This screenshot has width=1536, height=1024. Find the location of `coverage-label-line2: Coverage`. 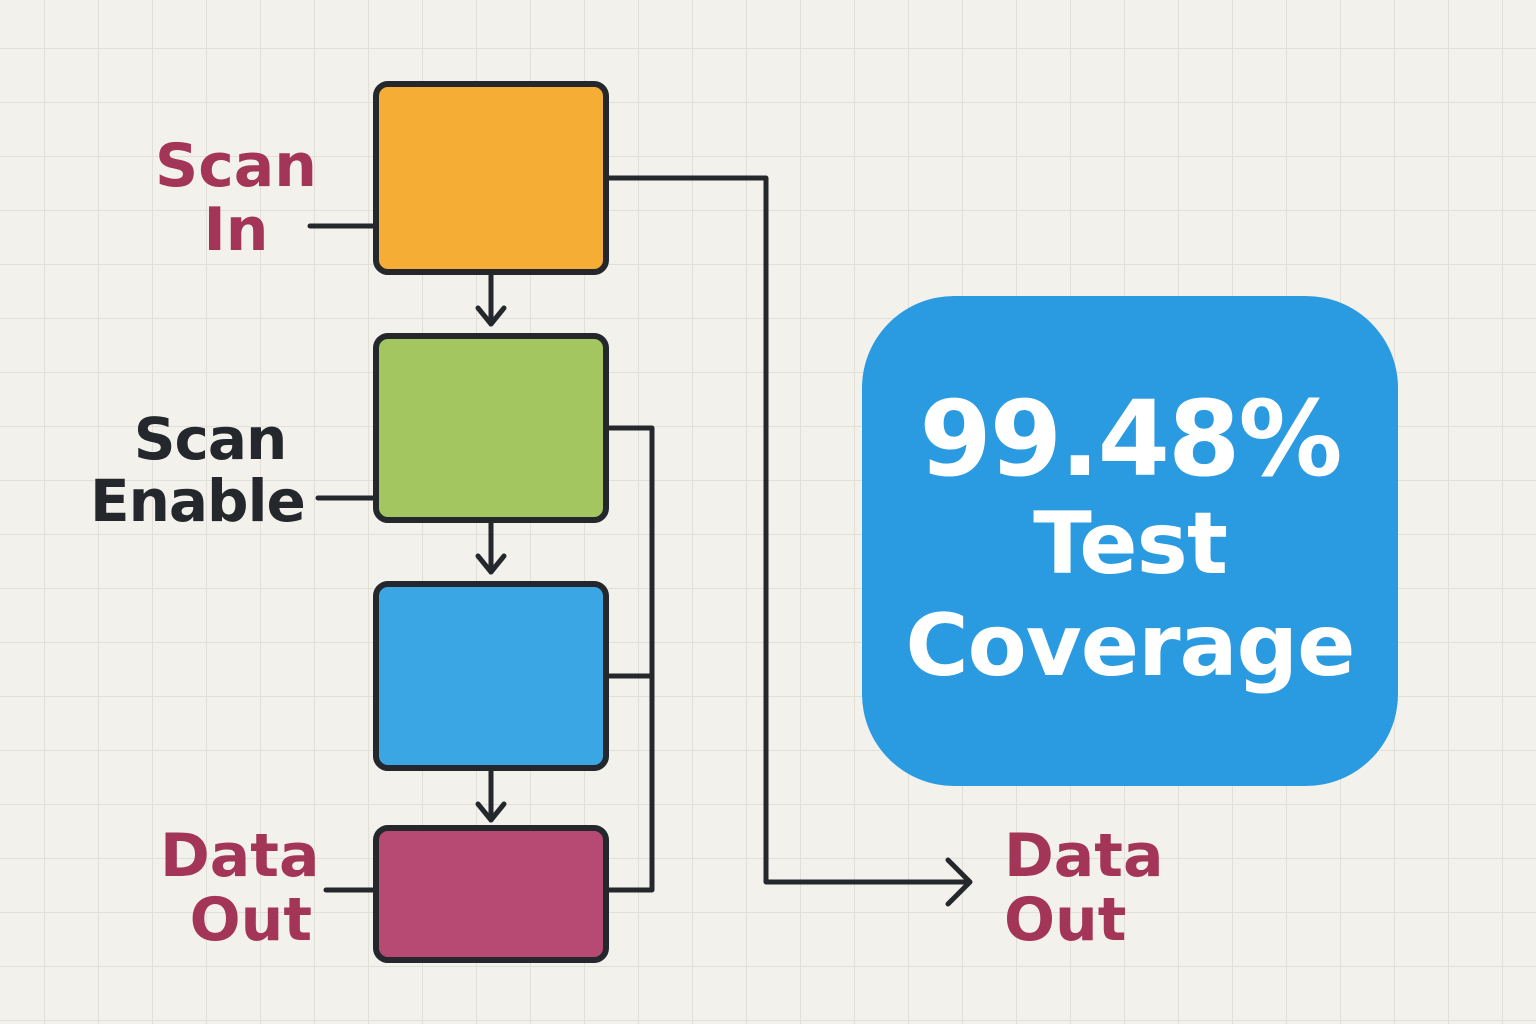

coverage-label-line2: Coverage is located at coordinates (1130, 645).